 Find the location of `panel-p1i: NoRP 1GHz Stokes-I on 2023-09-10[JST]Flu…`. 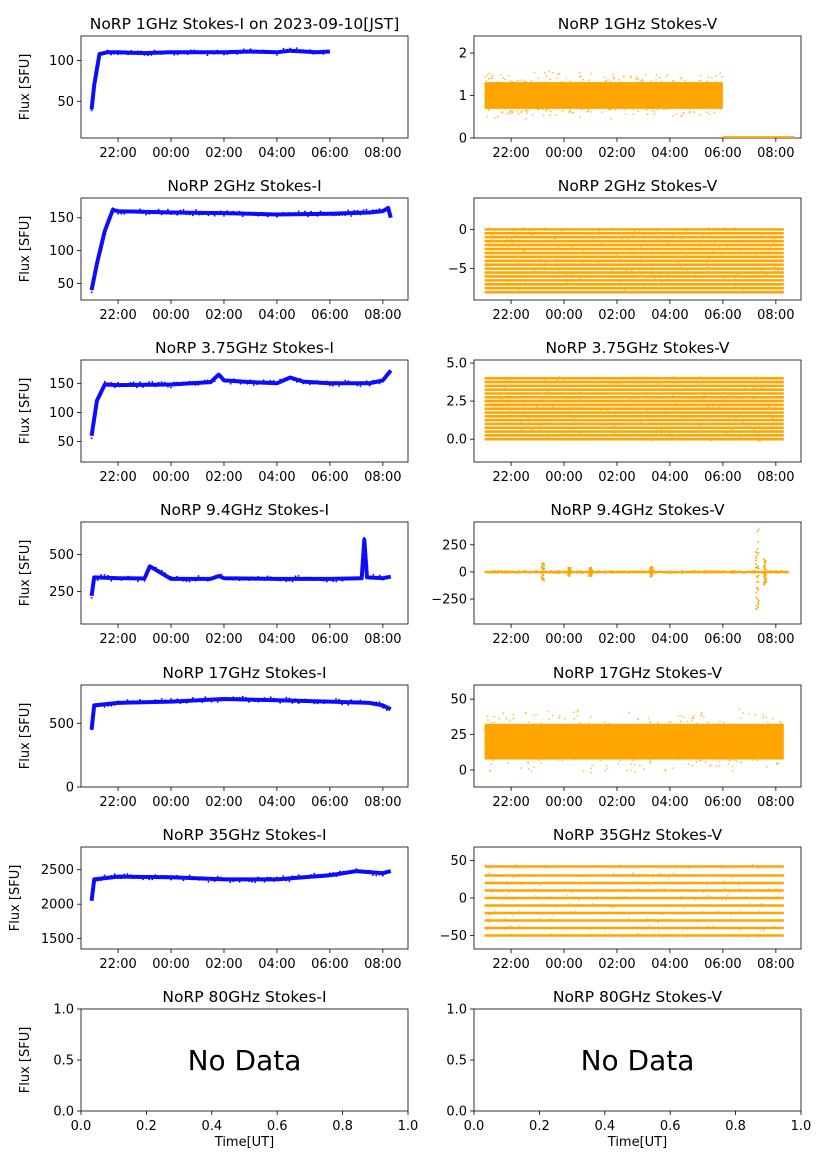

panel-p1i: NoRP 1GHz Stokes-I on 2023-09-10[JST]Flu… is located at coordinates (213, 88).